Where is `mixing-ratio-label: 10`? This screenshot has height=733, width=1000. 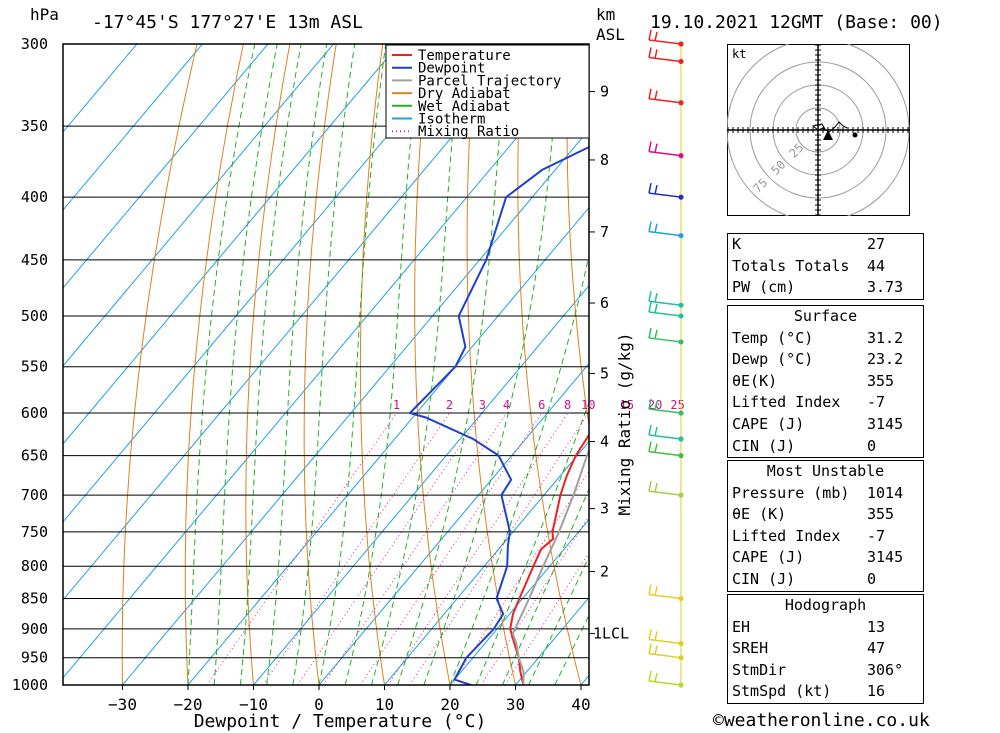 mixing-ratio-label: 10 is located at coordinates (588, 405).